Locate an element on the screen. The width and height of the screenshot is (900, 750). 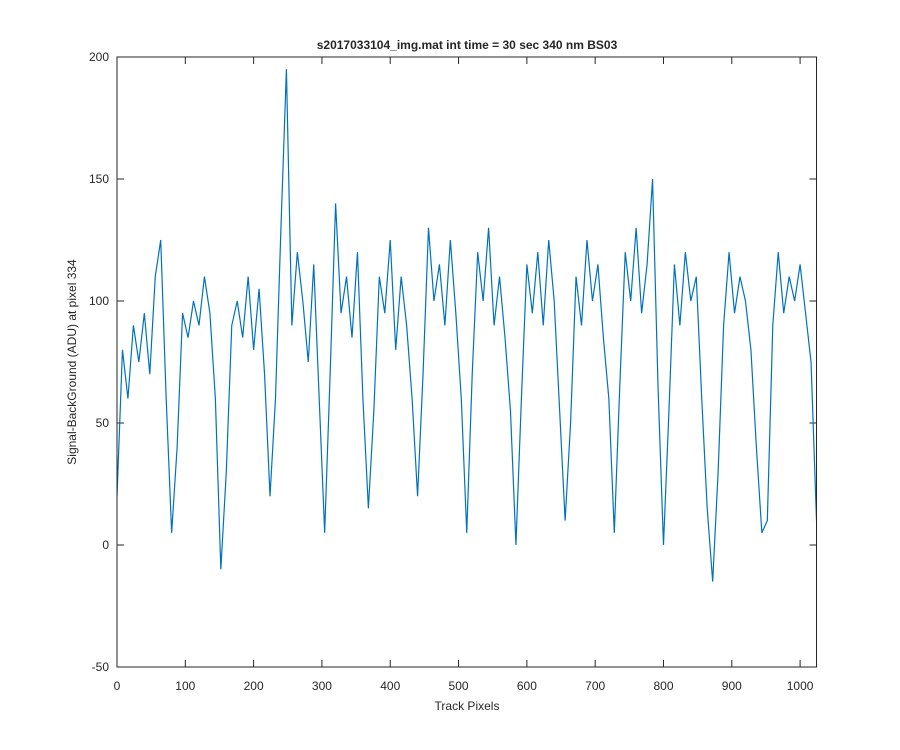
x-tick-label: 800 is located at coordinates (663, 686).